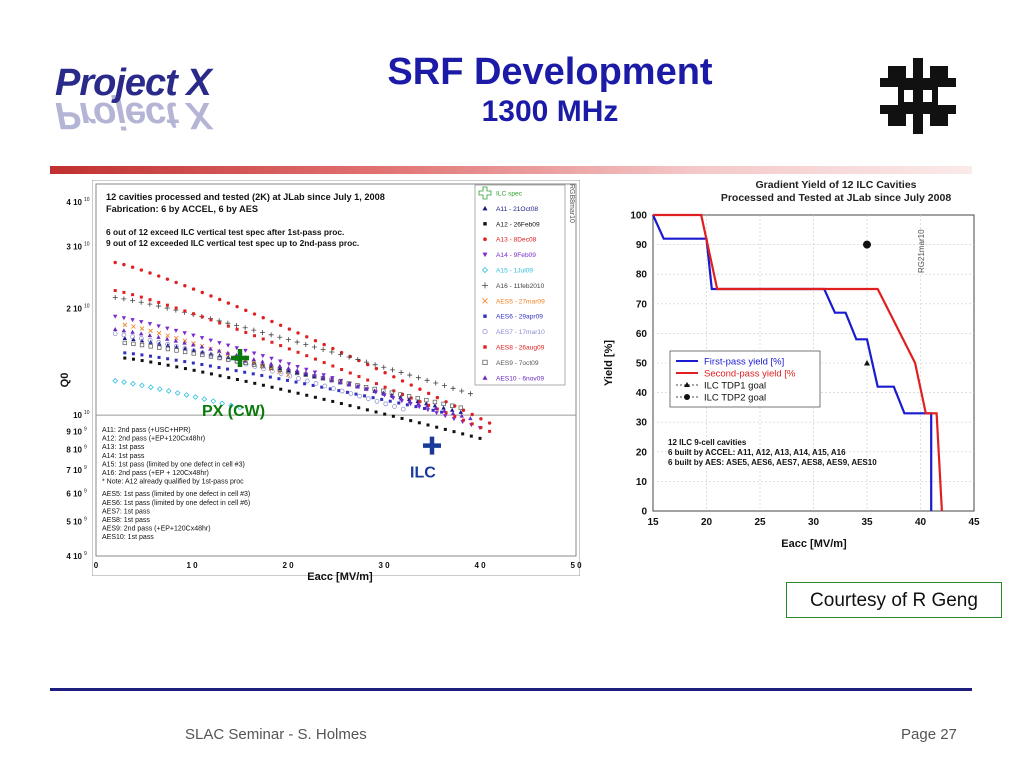 Image resolution: width=1024 pixels, height=768 pixels. I want to click on legend-label-a14-9feb09: A14 - 9Feb09, so click(516, 255).